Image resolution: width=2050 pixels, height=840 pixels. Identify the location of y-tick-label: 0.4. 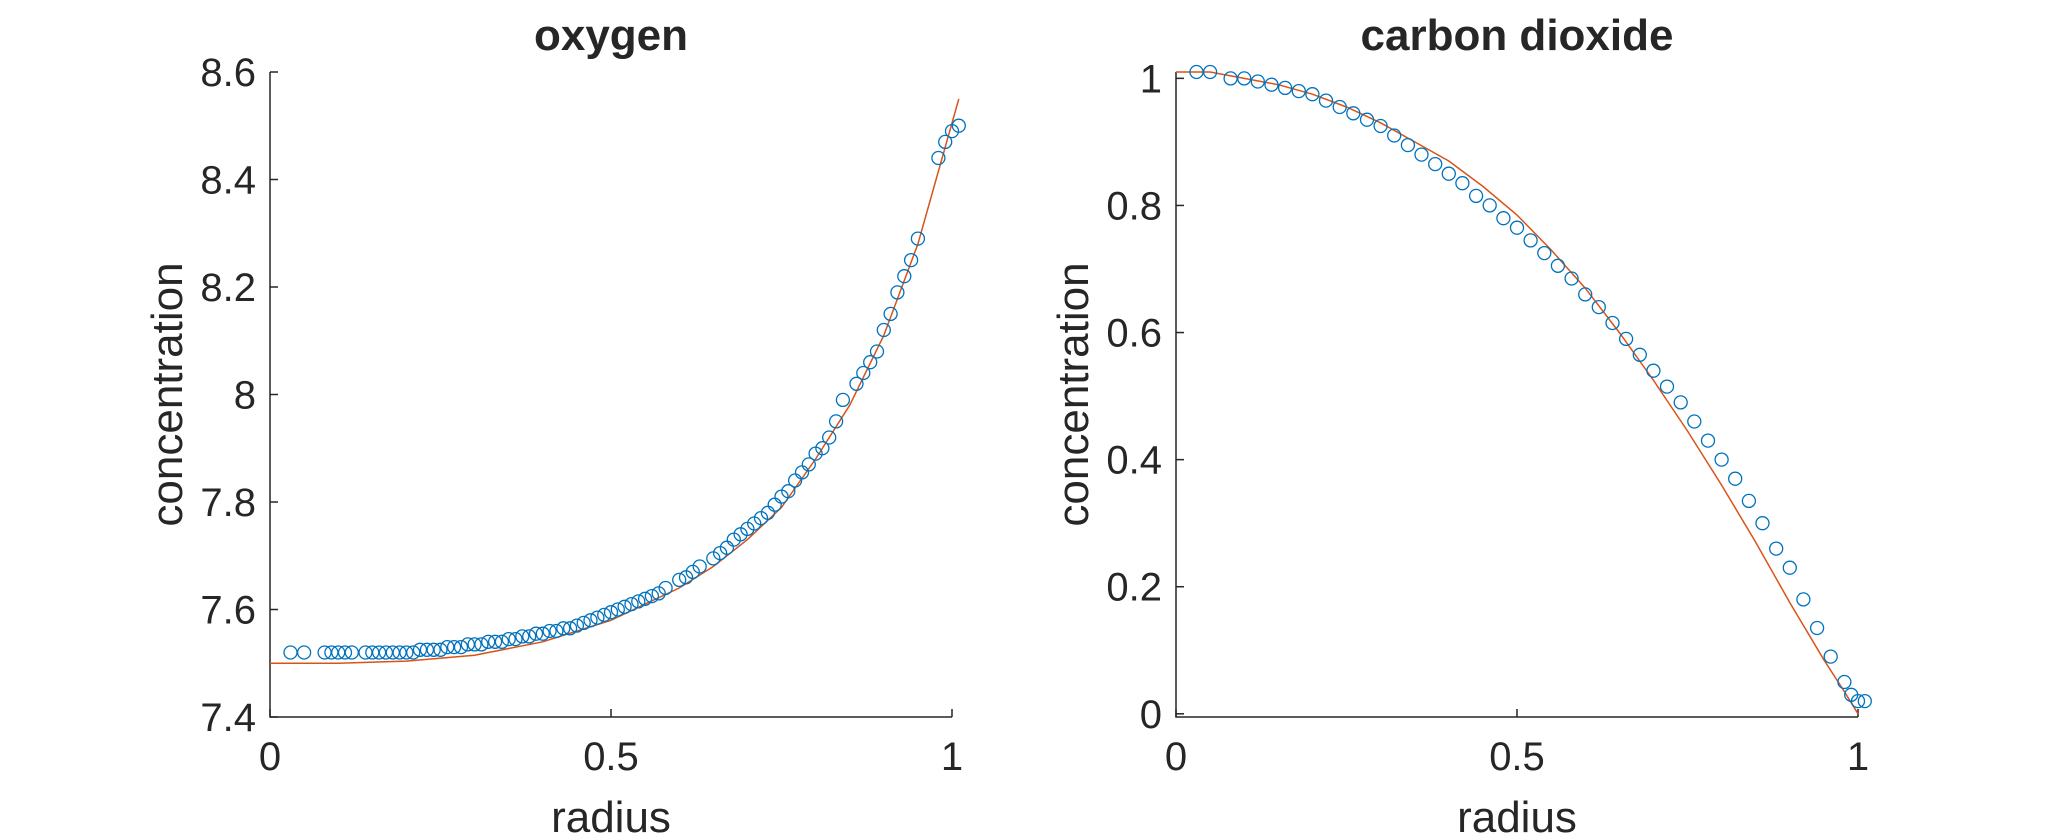
(1134, 461).